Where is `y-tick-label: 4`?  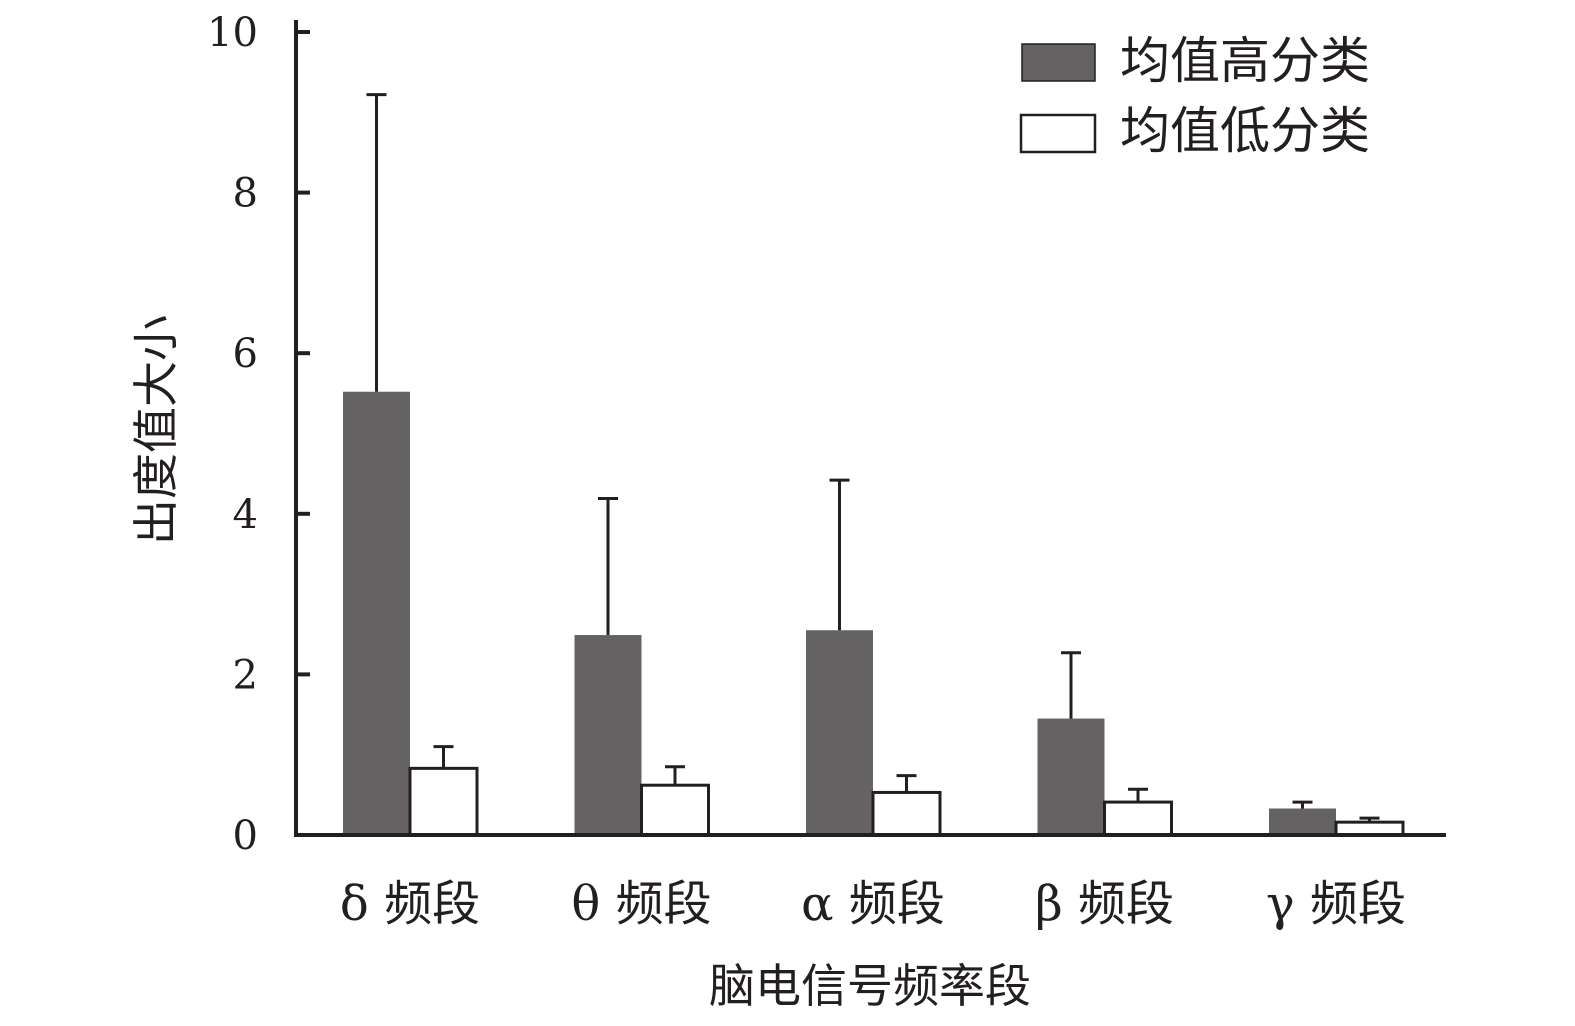 y-tick-label: 4 is located at coordinates (245, 515).